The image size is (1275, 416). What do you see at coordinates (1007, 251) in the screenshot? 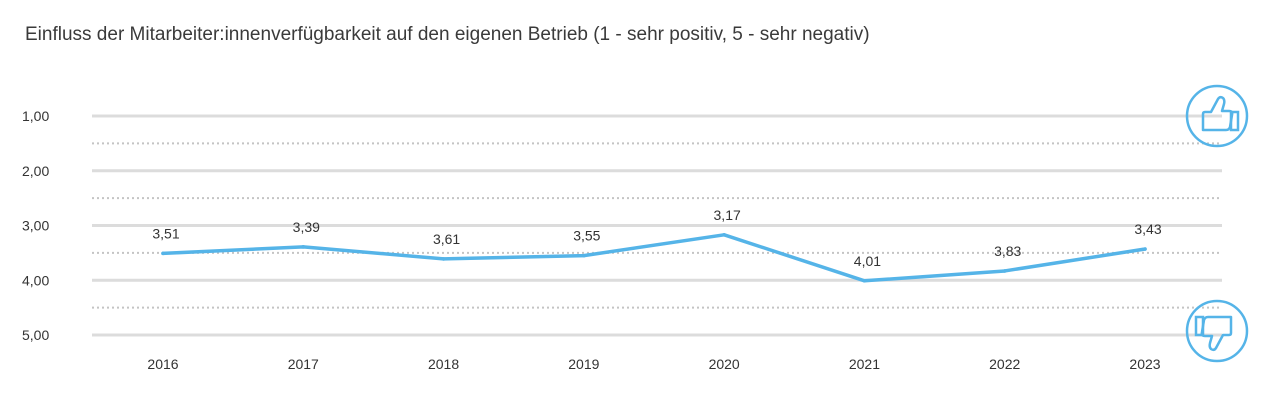
I see `data-label: 3,83` at bounding box center [1007, 251].